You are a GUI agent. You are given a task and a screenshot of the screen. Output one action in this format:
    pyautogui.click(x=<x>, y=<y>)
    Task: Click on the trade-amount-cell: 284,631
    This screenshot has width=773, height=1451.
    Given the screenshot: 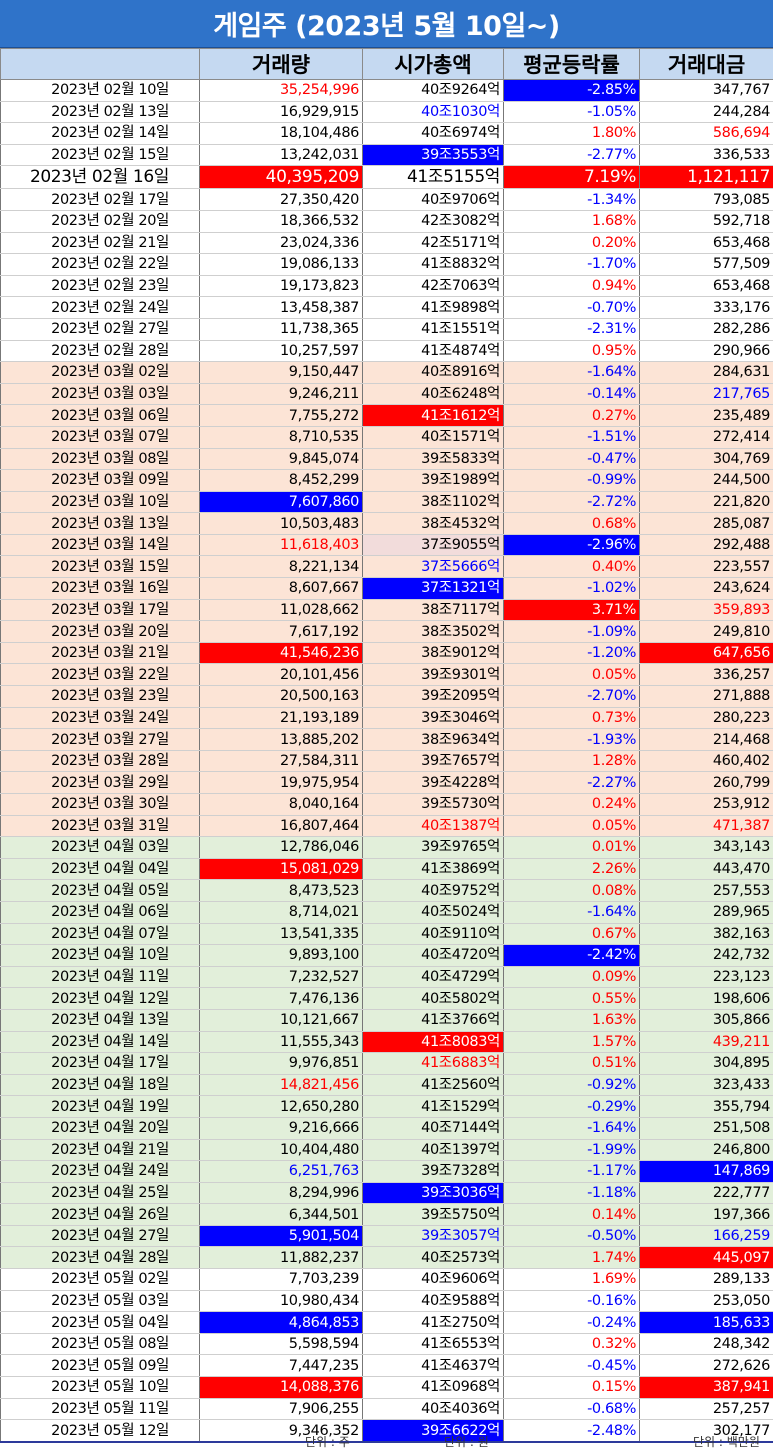 What is the action you would take?
    pyautogui.click(x=706, y=372)
    